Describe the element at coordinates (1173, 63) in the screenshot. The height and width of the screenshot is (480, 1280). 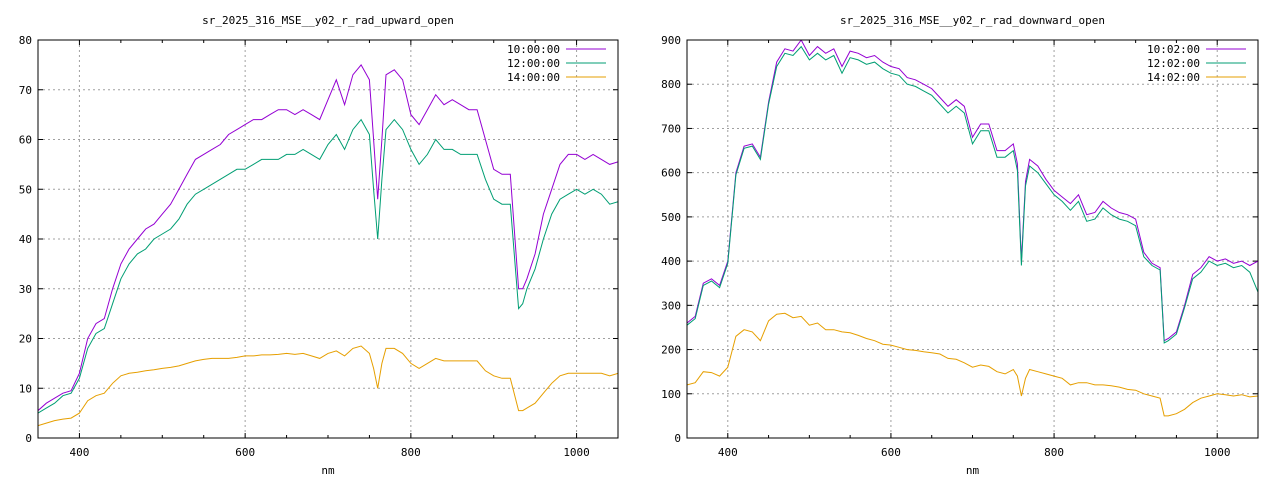
I see `legend-label: 12:02:00` at that location.